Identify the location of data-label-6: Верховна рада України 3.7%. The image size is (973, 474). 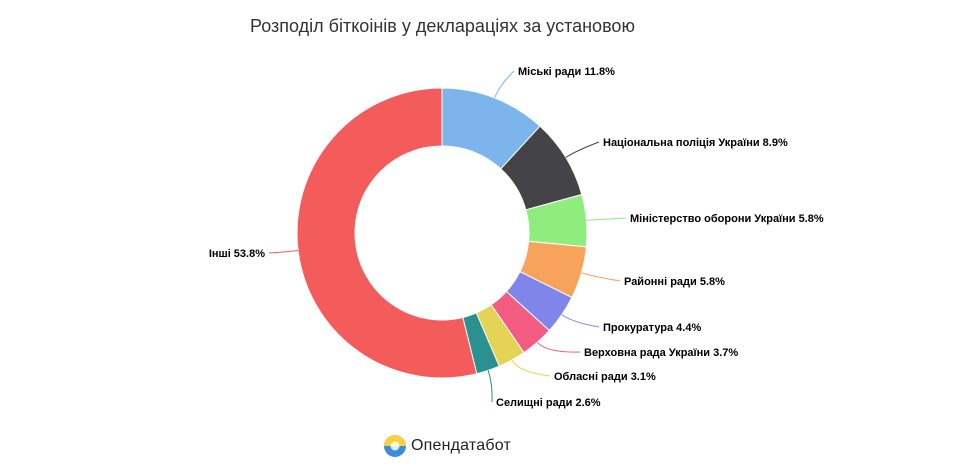
(661, 353).